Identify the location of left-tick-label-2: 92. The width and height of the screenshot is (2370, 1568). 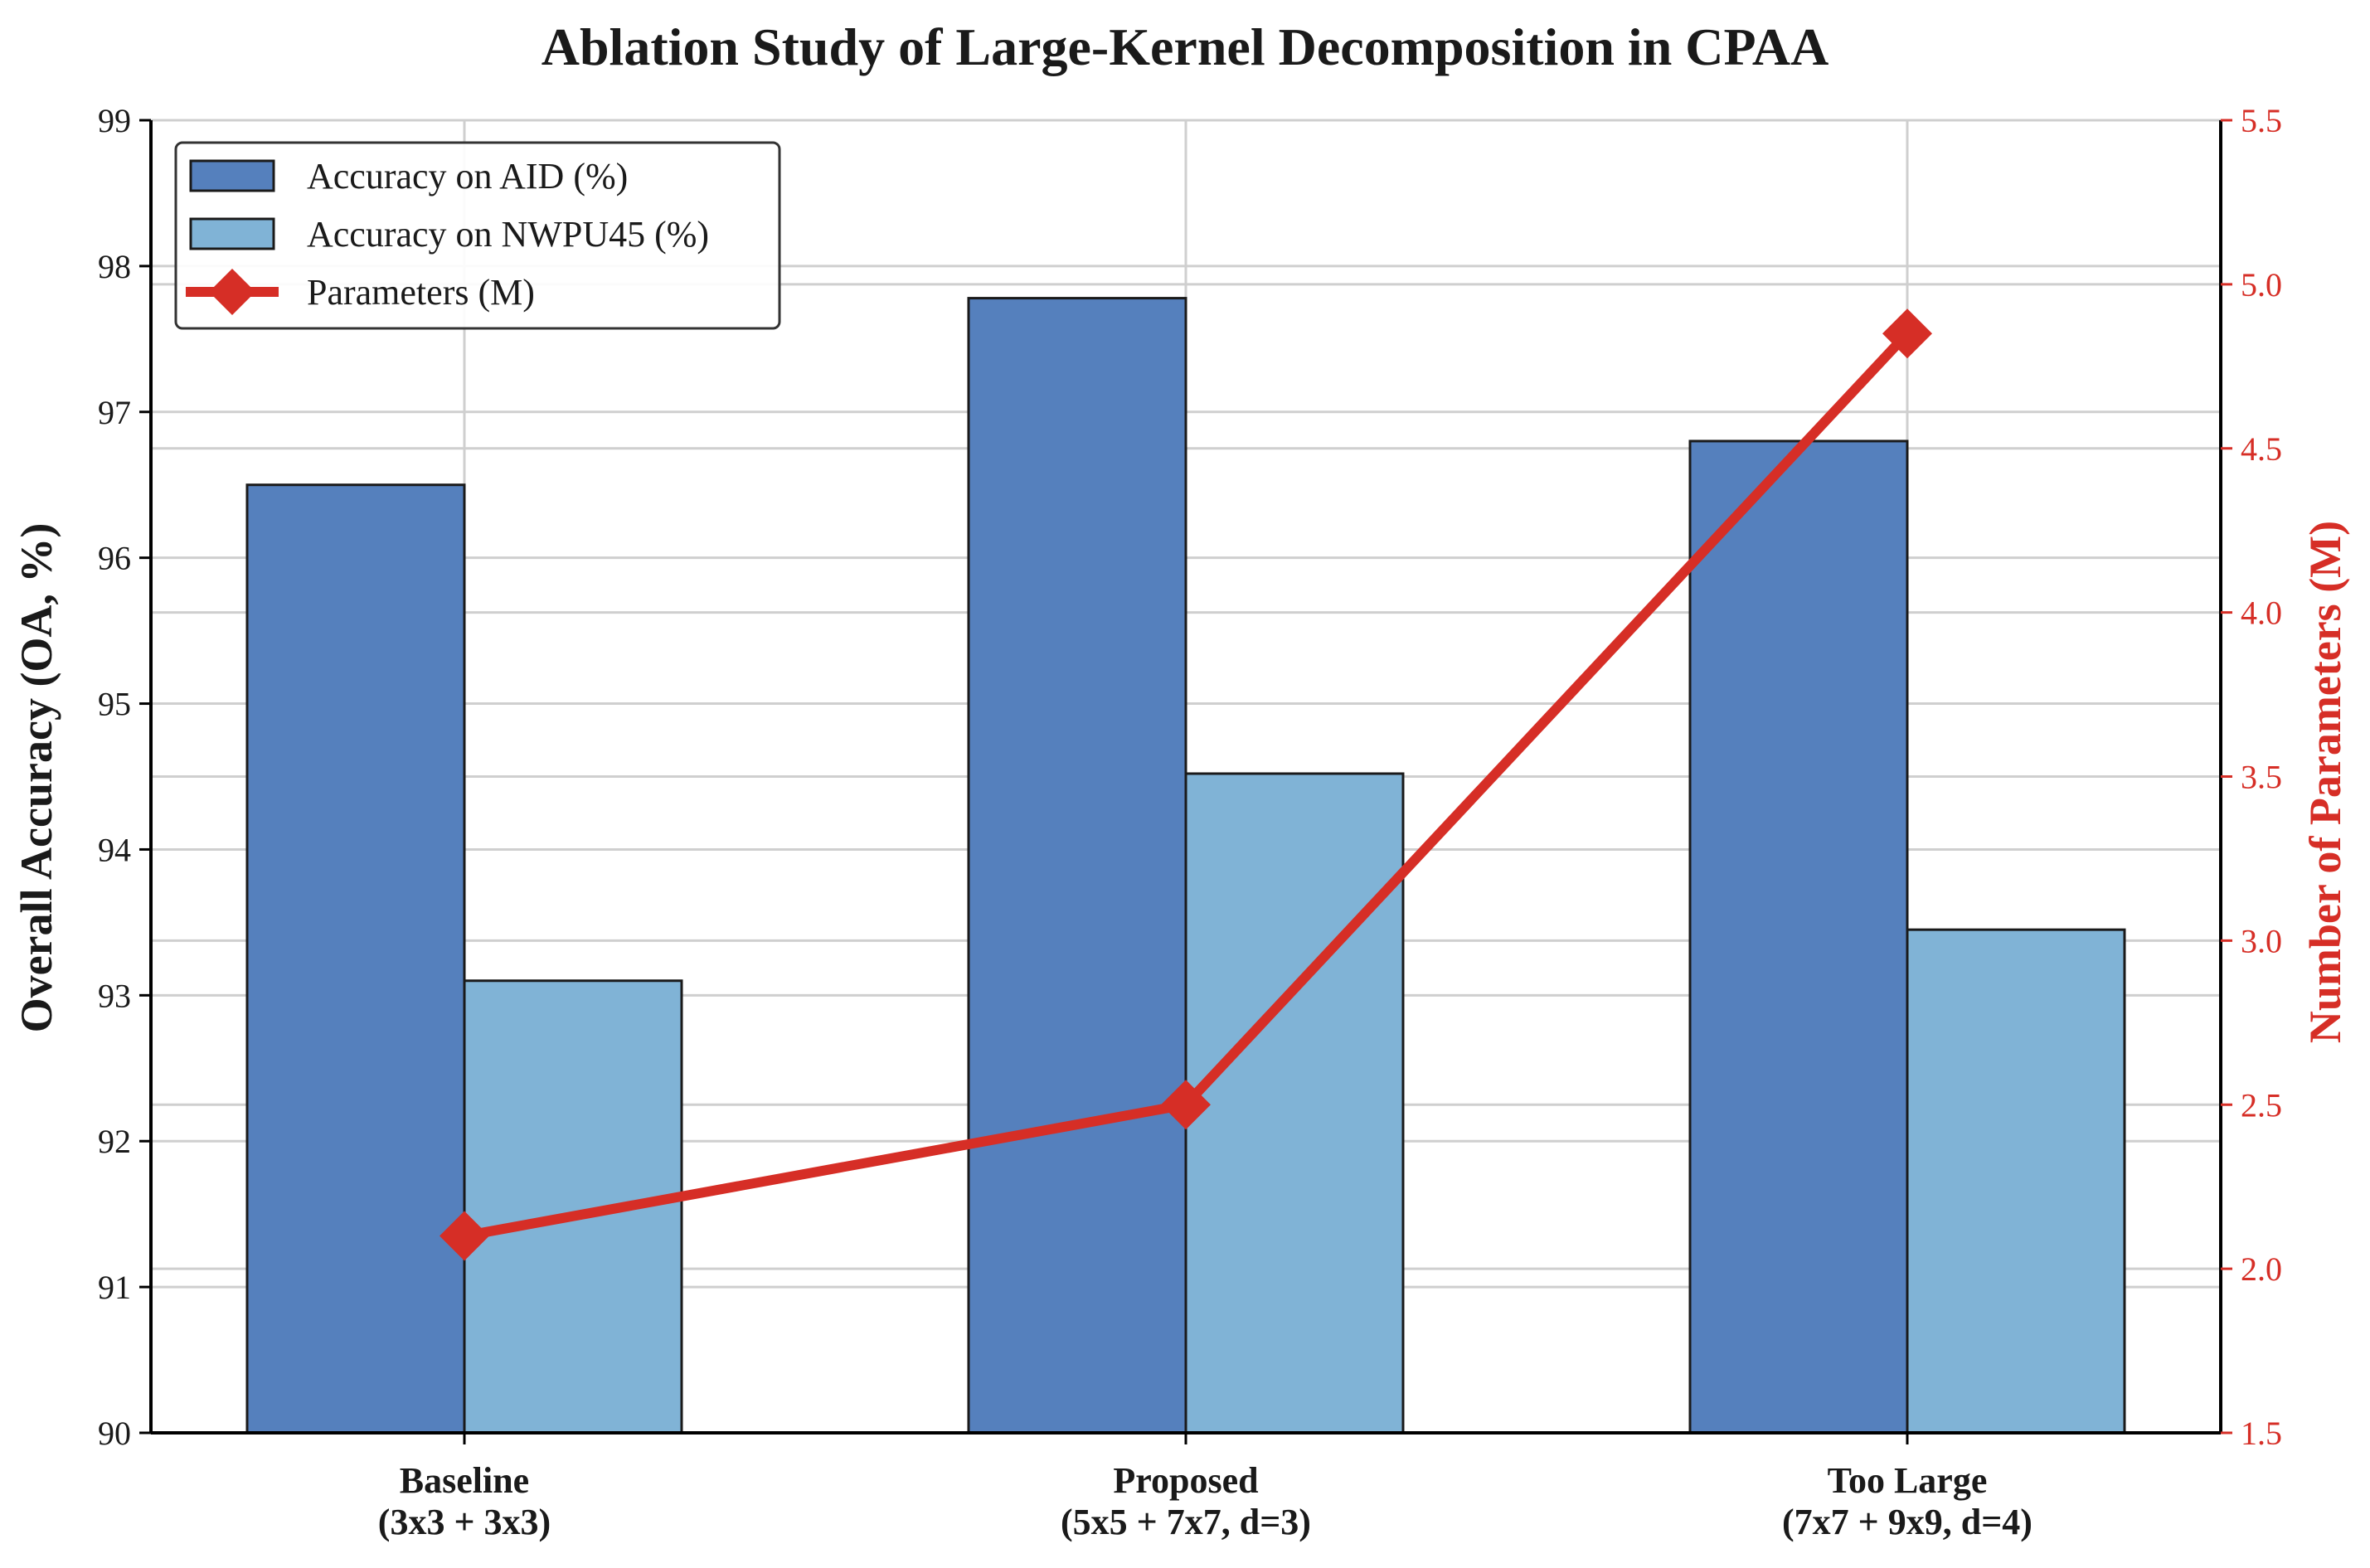
(115, 1141).